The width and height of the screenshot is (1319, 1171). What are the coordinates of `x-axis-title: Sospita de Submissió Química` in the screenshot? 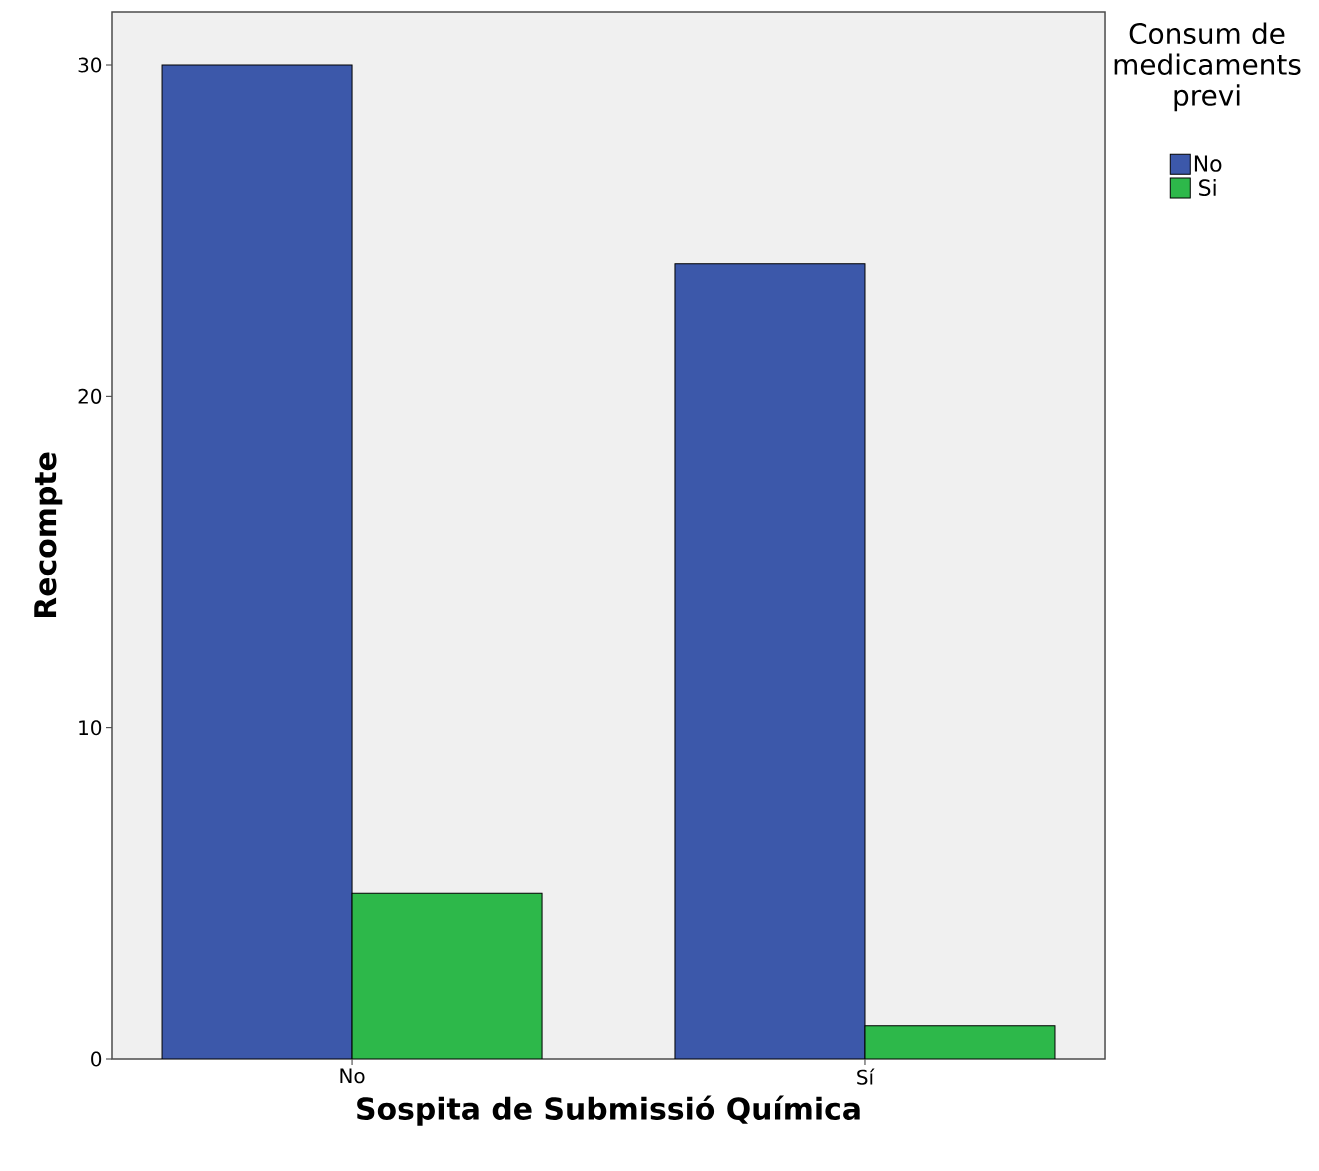 It's located at (608, 1110).